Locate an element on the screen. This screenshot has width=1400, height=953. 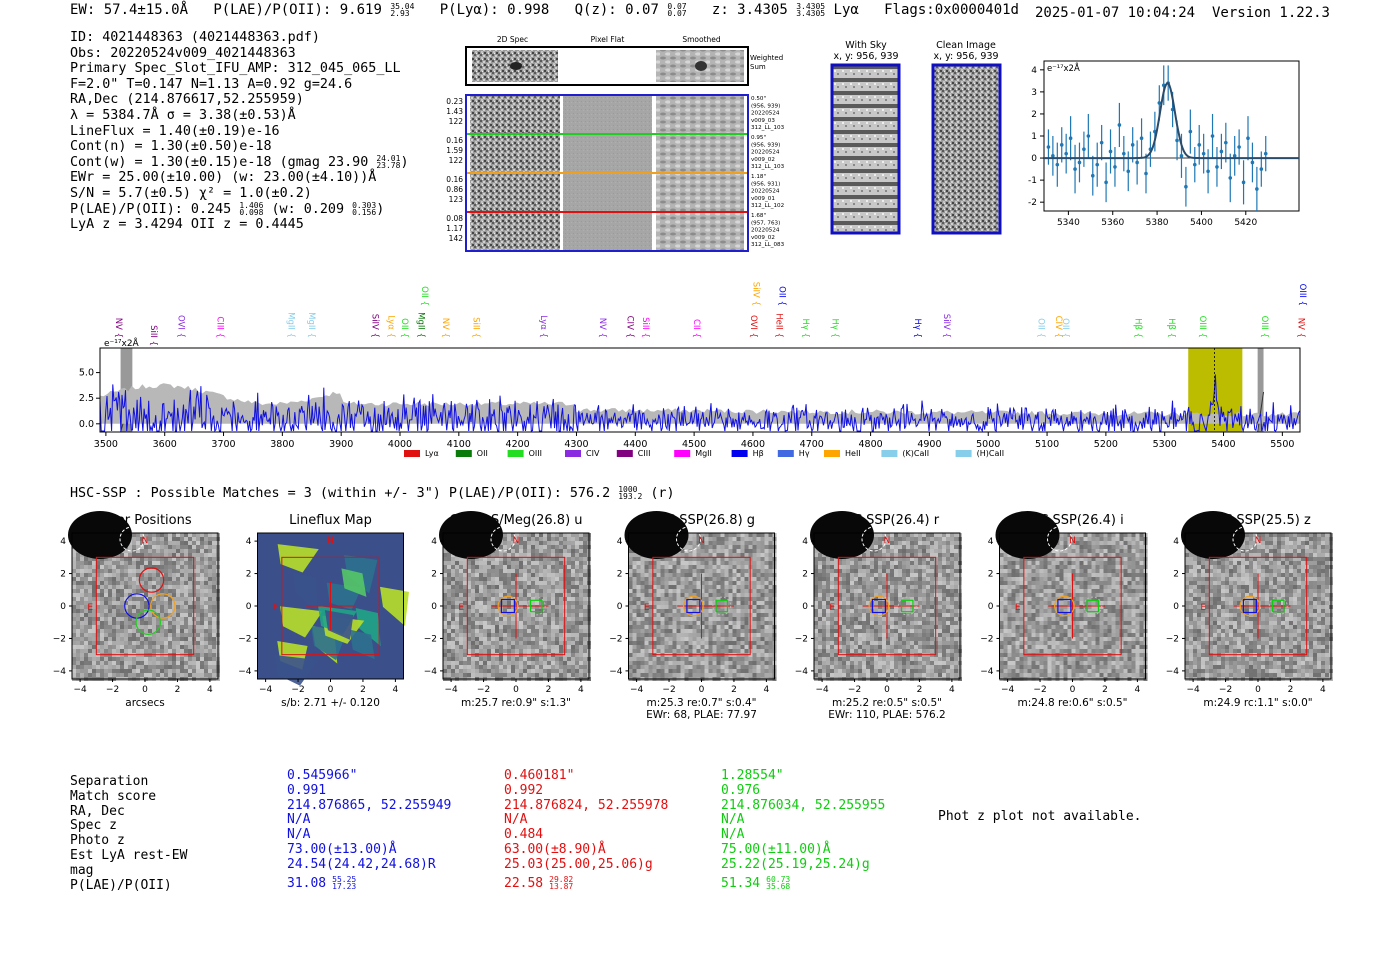
flux-map-patch is located at coordinates (354, 582).